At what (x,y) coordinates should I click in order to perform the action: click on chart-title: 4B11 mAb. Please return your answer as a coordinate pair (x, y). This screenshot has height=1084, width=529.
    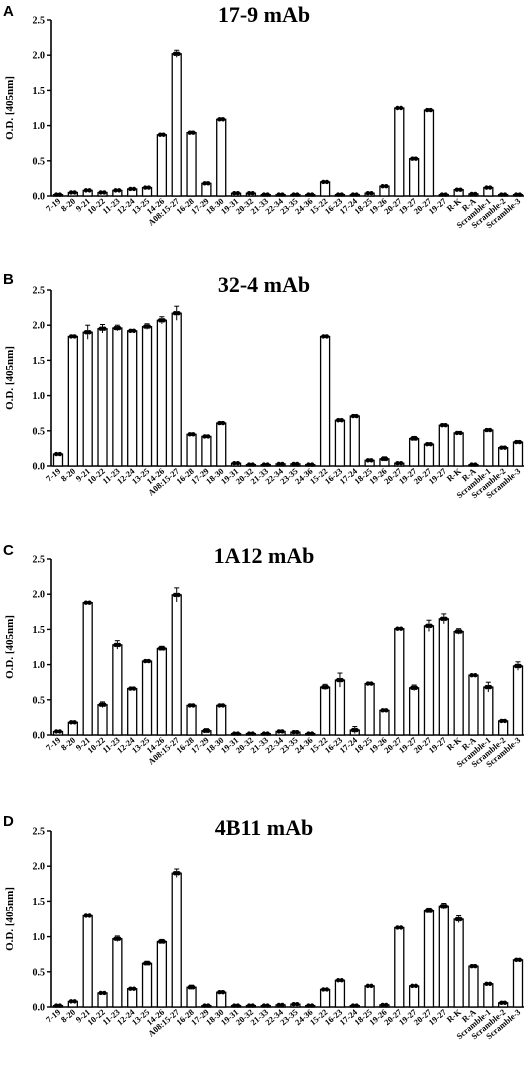
    Looking at the image, I should click on (264, 827).